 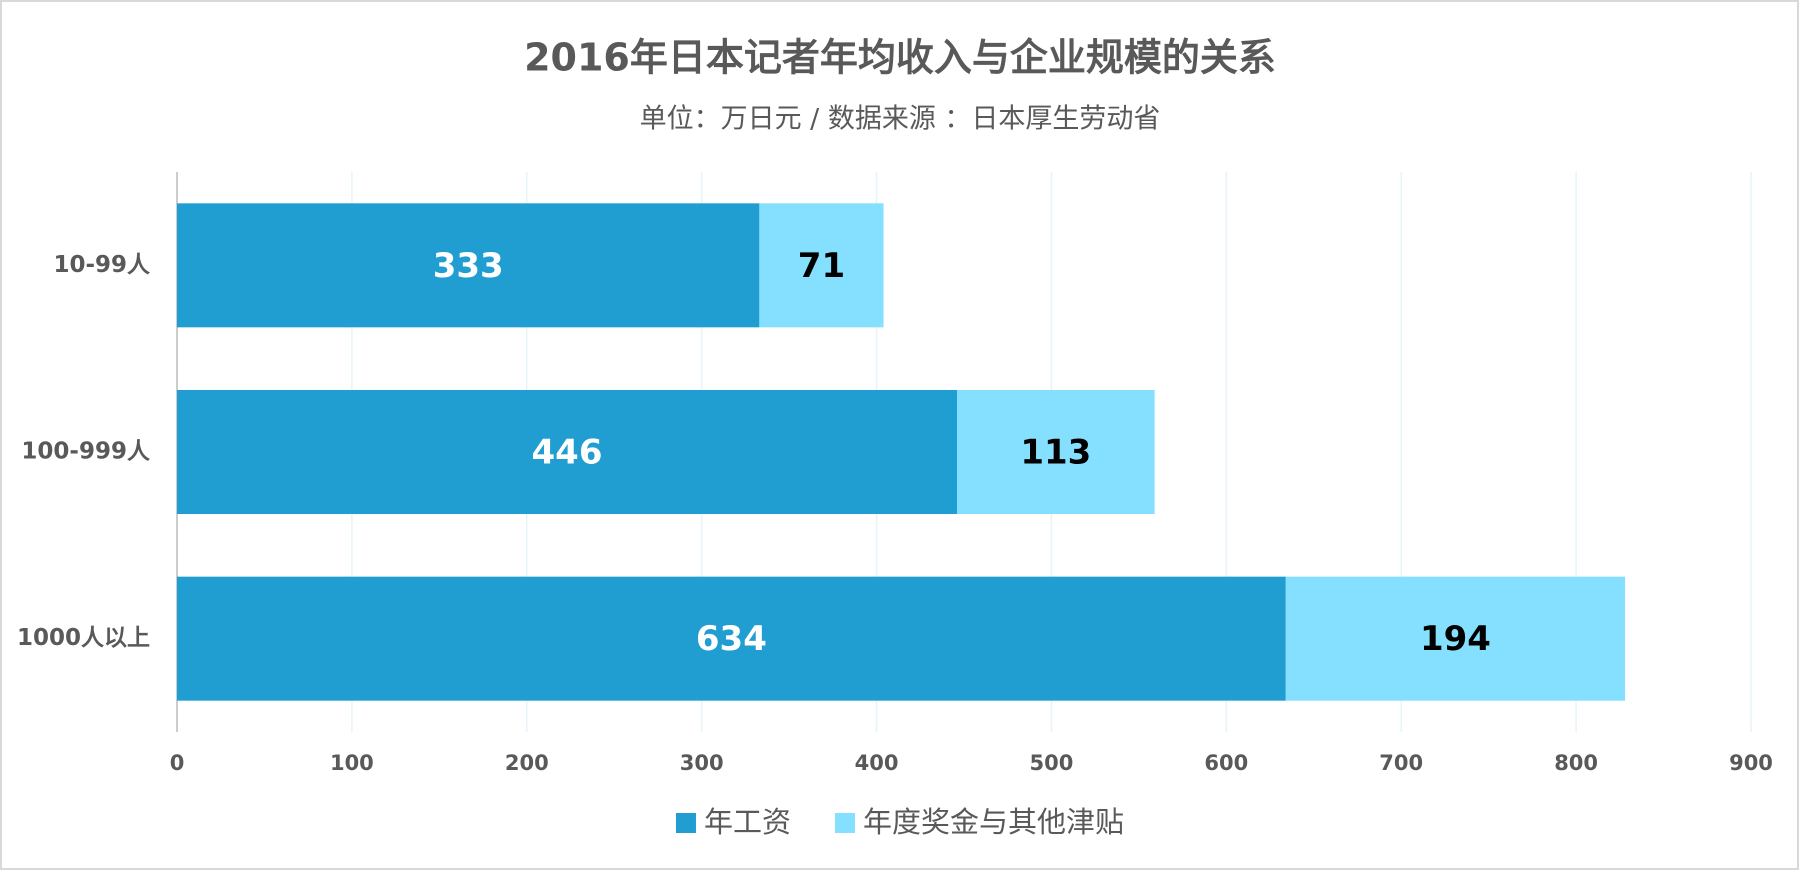 What do you see at coordinates (177, 763) in the screenshot?
I see `x-tick-label: 0` at bounding box center [177, 763].